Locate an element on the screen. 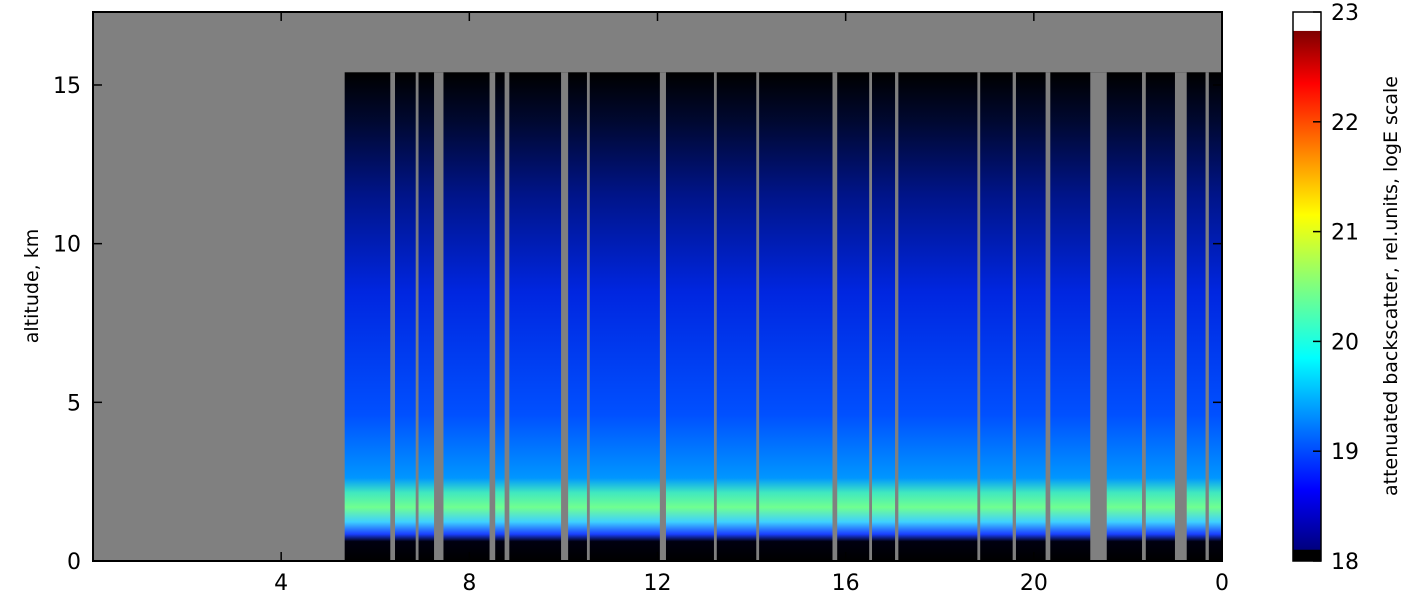 Image resolution: width=1403 pixels, height=596 pixels. x-tick-label: 16 is located at coordinates (846, 583).